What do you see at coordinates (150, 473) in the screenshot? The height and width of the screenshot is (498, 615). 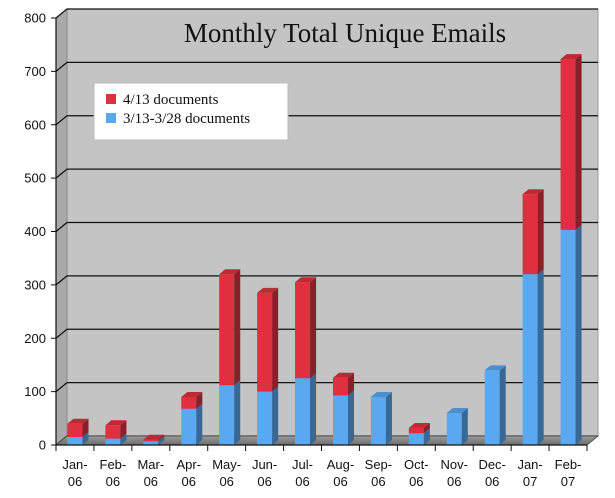 I see `x-tick-label-2: Mar- 06` at bounding box center [150, 473].